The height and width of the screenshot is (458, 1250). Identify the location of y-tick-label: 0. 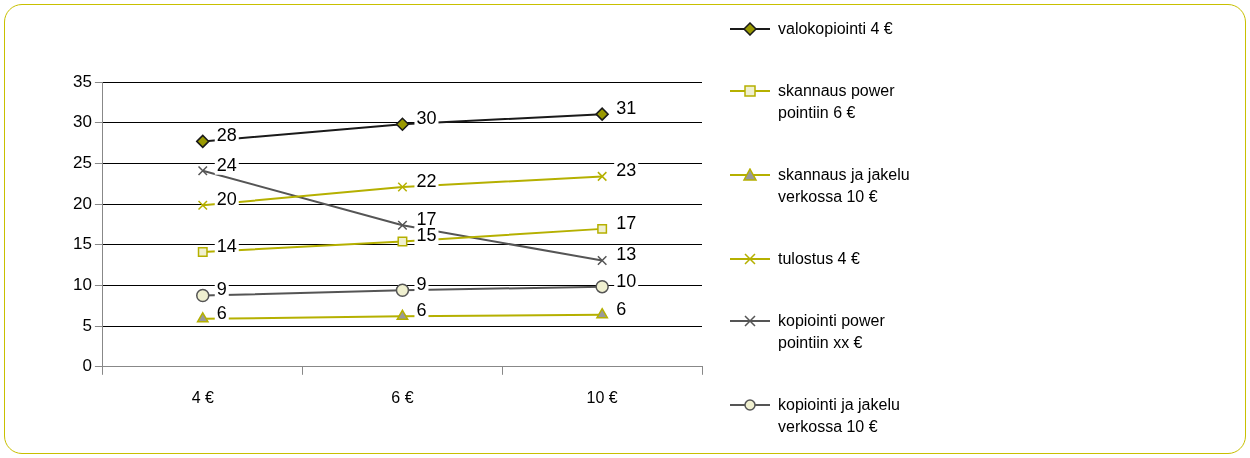
(87, 366).